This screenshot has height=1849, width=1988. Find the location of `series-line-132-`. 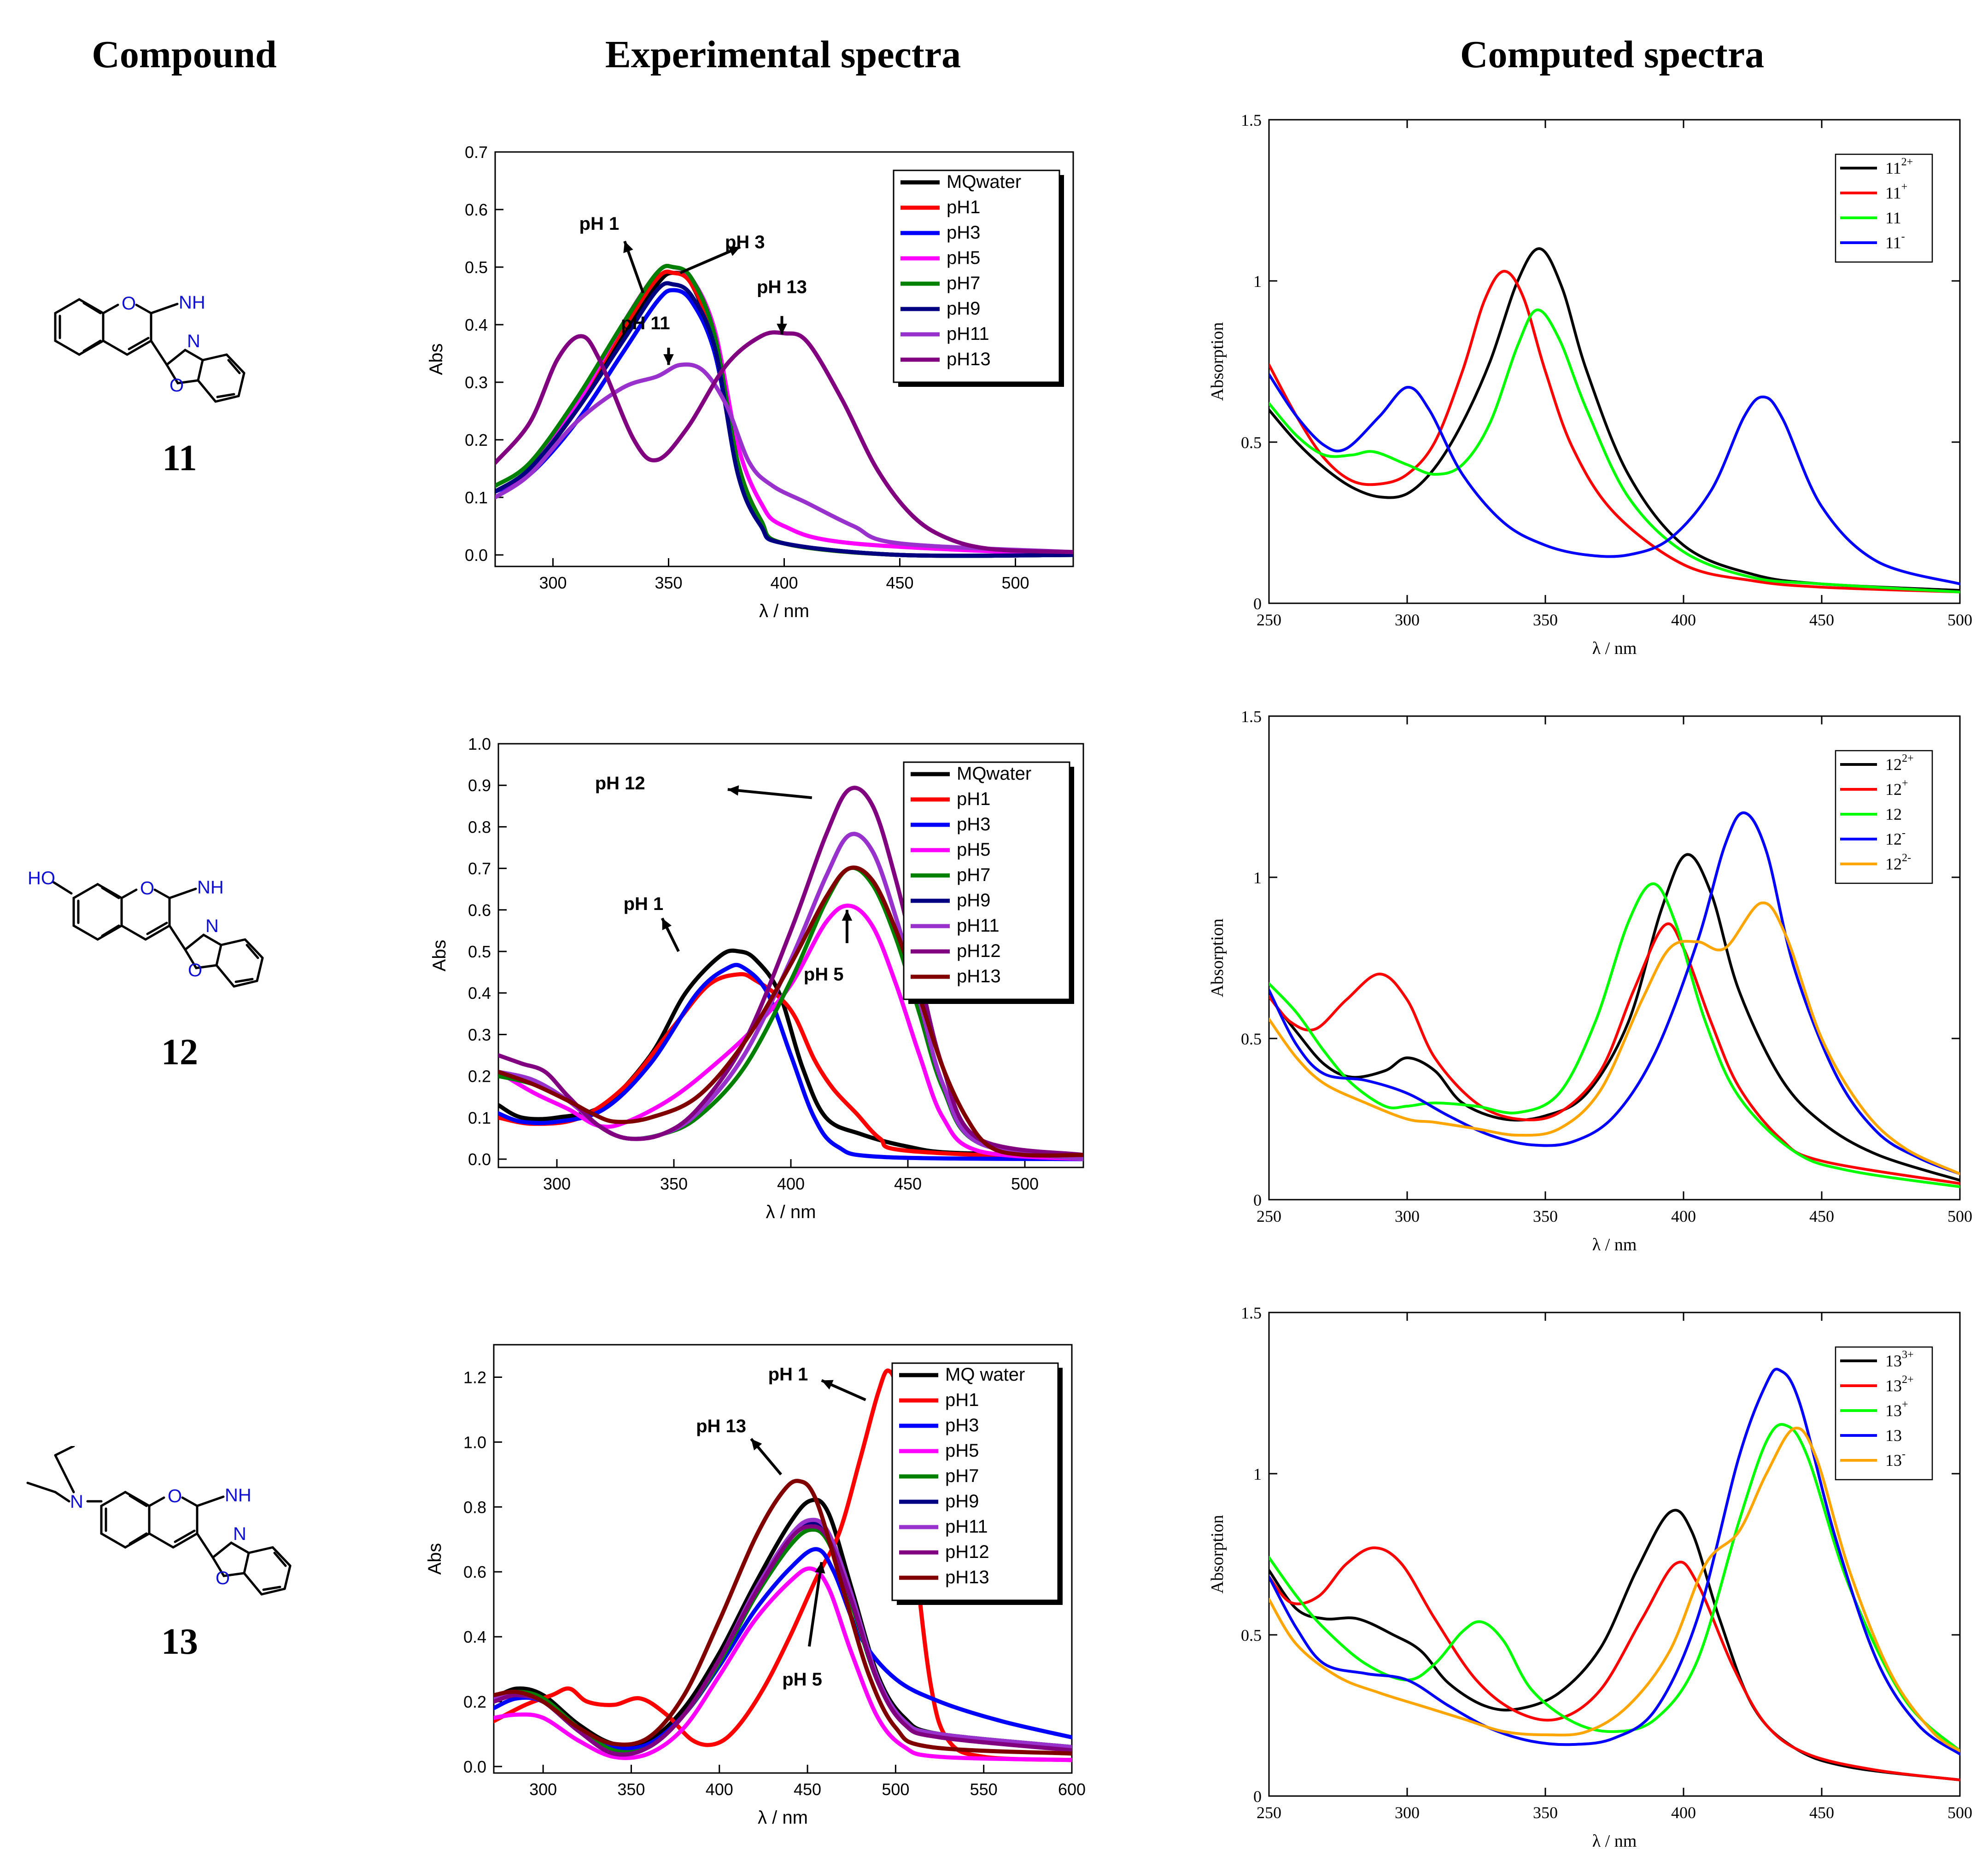

series-line-132- is located at coordinates (1614, 1663).